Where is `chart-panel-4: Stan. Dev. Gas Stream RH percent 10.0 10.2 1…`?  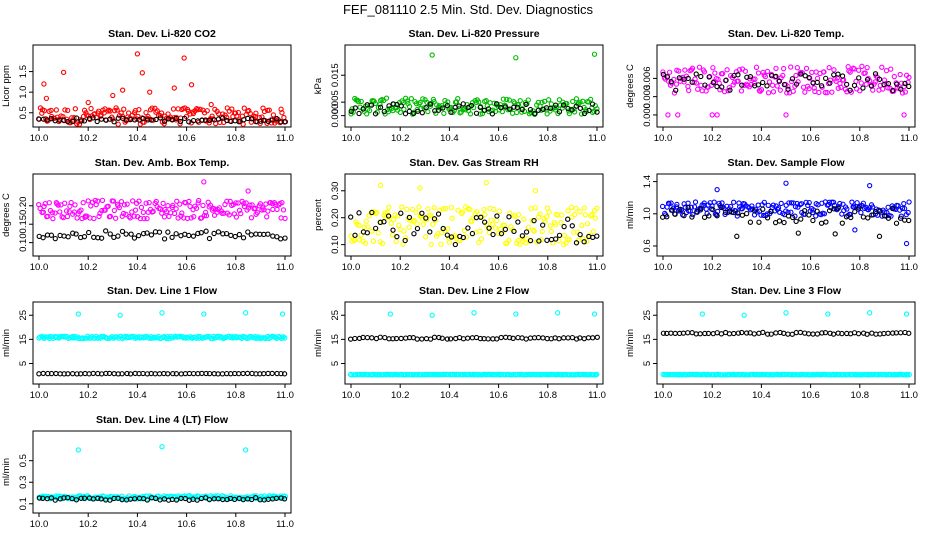
chart-panel-4: Stan. Dev. Gas Stream RH percent 10.0 10.2 1… is located at coordinates (459, 215).